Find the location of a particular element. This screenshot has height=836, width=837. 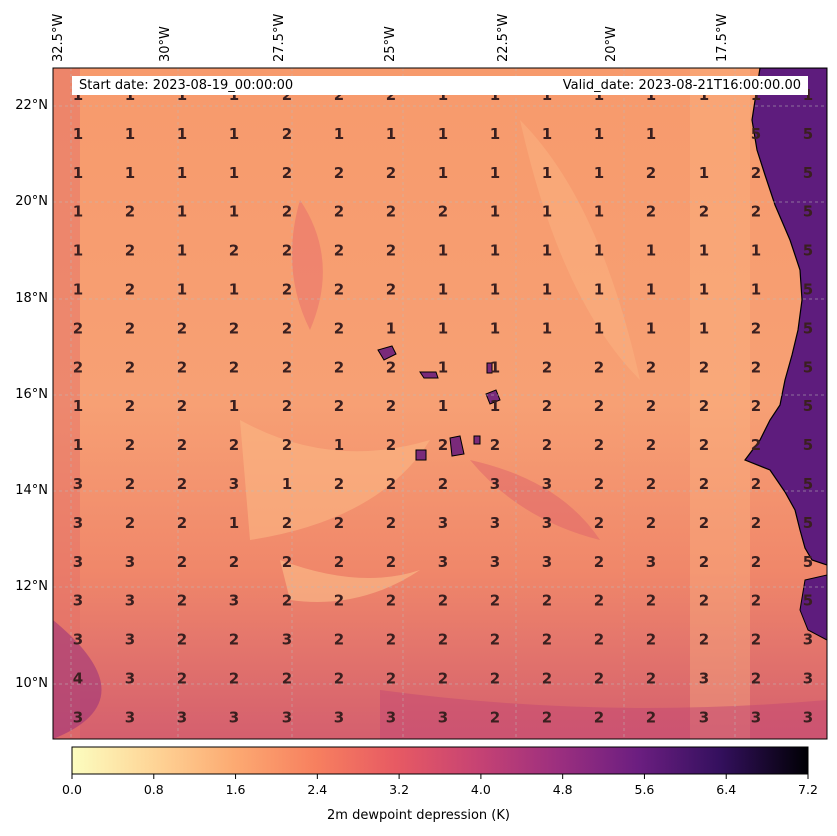

longitude-label: 20°W is located at coordinates (611, 44).